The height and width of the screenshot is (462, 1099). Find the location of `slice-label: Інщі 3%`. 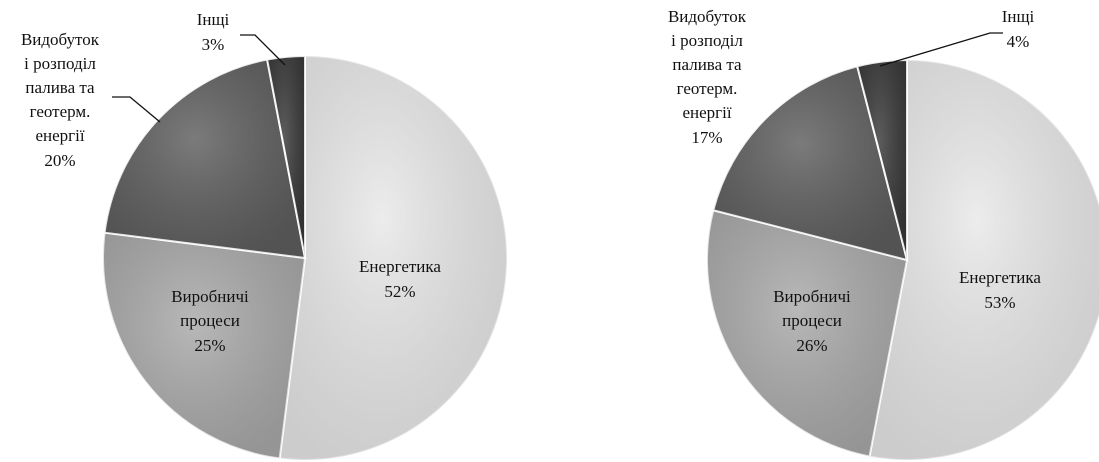

slice-label: Інщі 3% is located at coordinates (213, 32).